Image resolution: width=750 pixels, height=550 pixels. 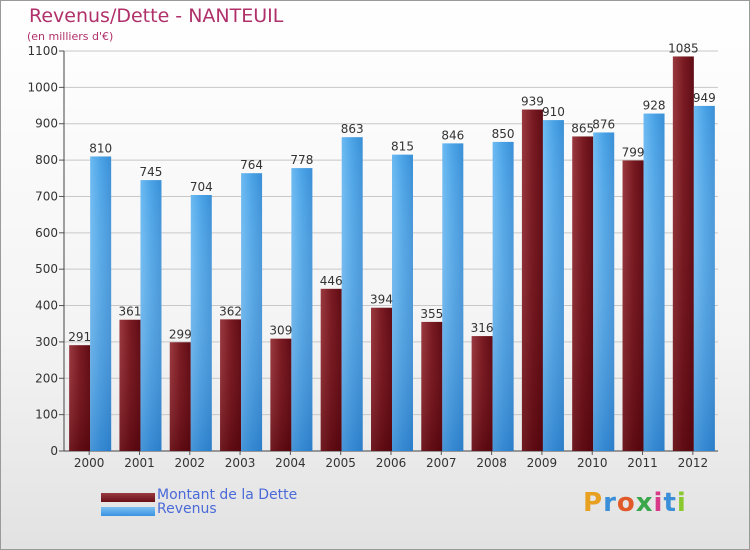 What do you see at coordinates (46, 306) in the screenshot?
I see `y-tick-label: 400` at bounding box center [46, 306].